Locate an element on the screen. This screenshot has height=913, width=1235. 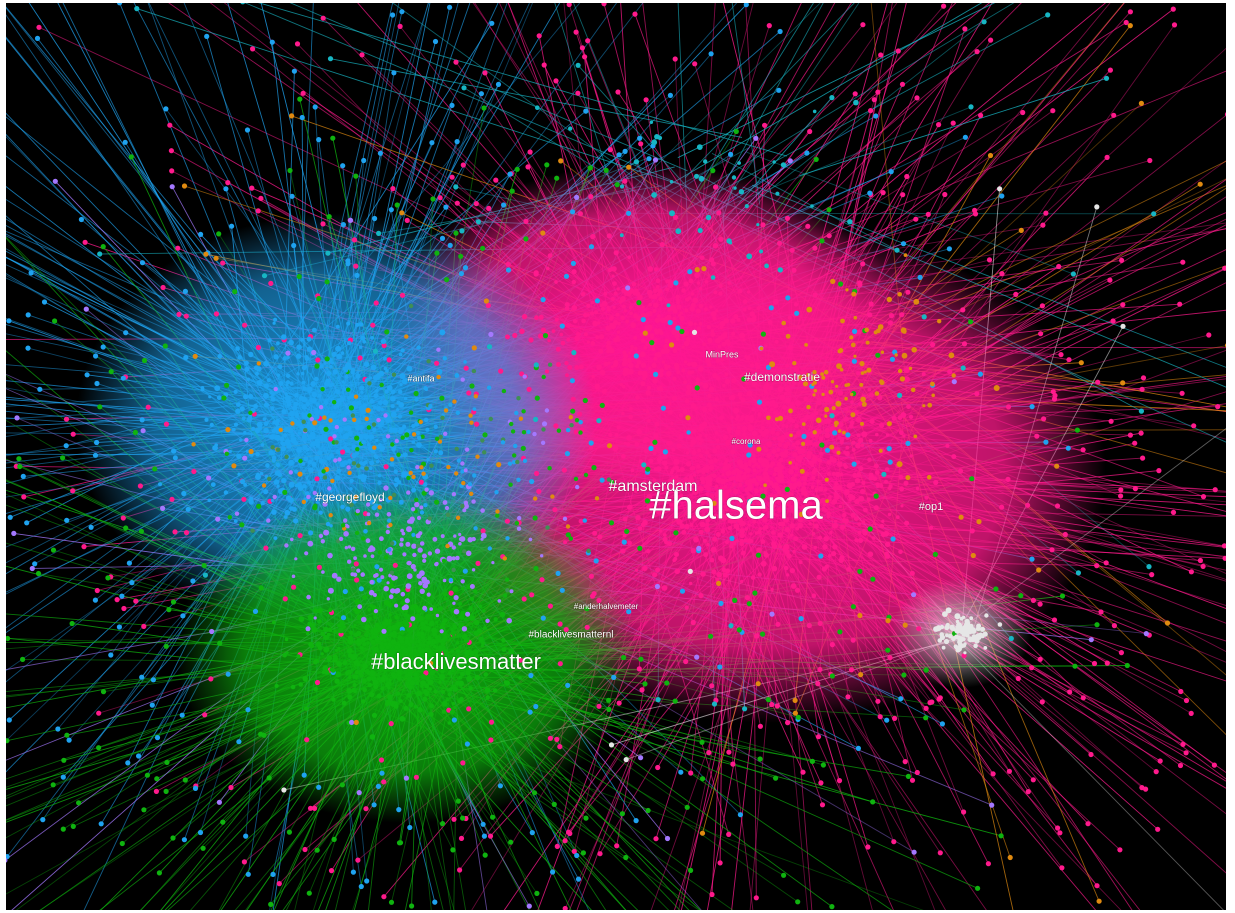
label-antifa: #antifa is located at coordinates (420, 378).